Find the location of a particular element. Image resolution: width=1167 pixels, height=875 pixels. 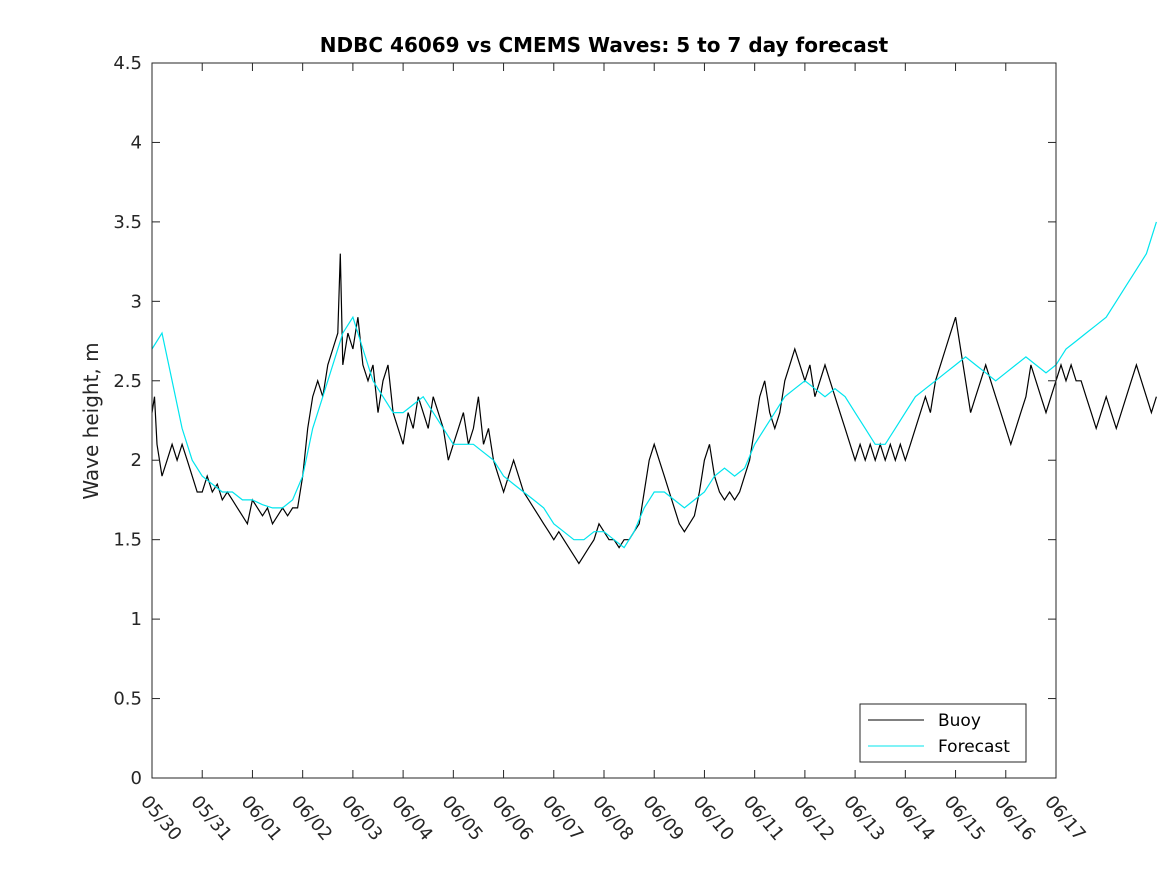

x-tick-label: 06/09 is located at coordinates (662, 818).